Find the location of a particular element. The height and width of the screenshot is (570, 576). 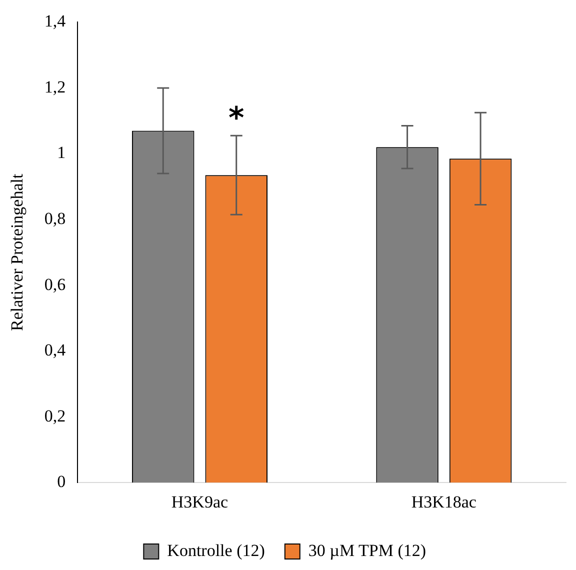

y-tick-label: 0,6 is located at coordinates (55, 284).